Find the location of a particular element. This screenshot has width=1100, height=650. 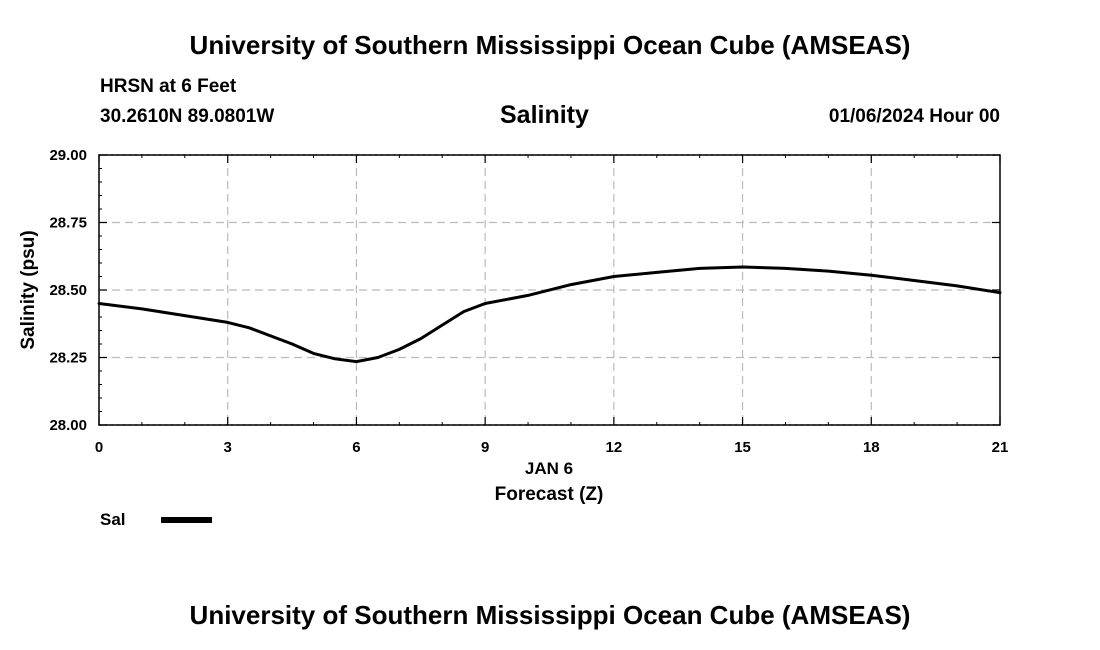

x-tick-label: 3 is located at coordinates (228, 447).